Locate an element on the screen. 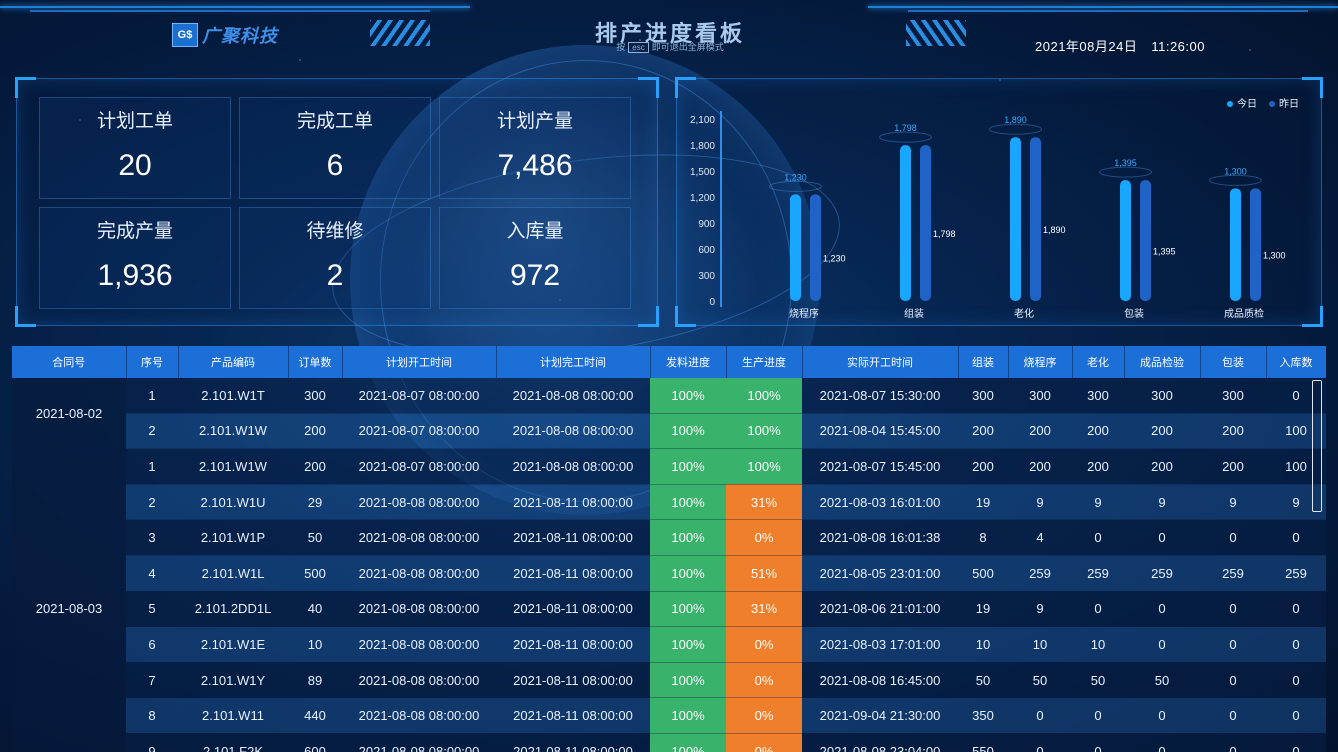  logo-badge: G$ is located at coordinates (185, 35).